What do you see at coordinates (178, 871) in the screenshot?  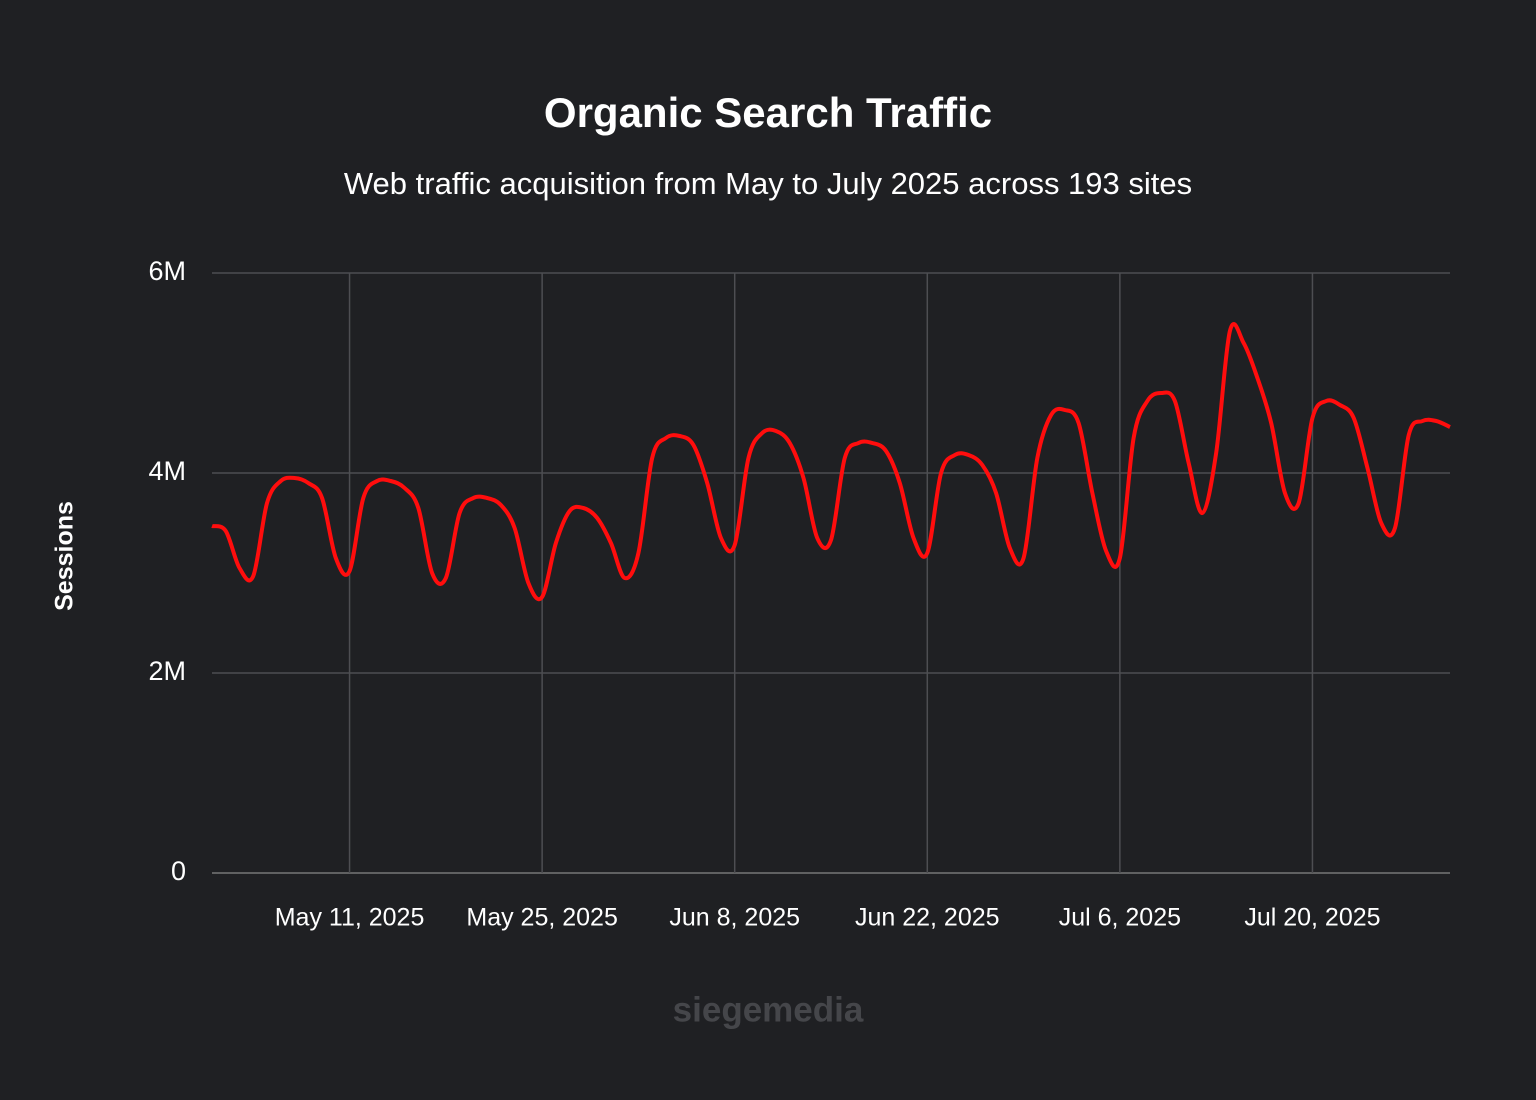 I see `y-tick-label: 0` at bounding box center [178, 871].